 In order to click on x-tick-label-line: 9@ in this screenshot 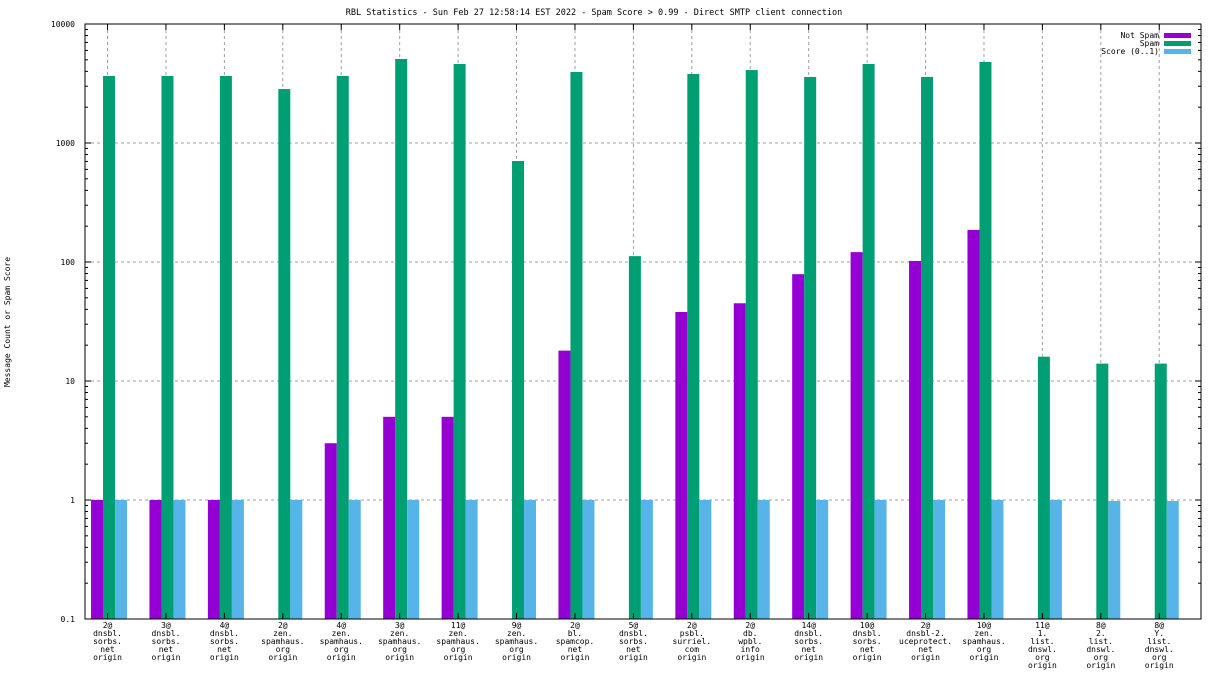, I will do `click(517, 625)`.